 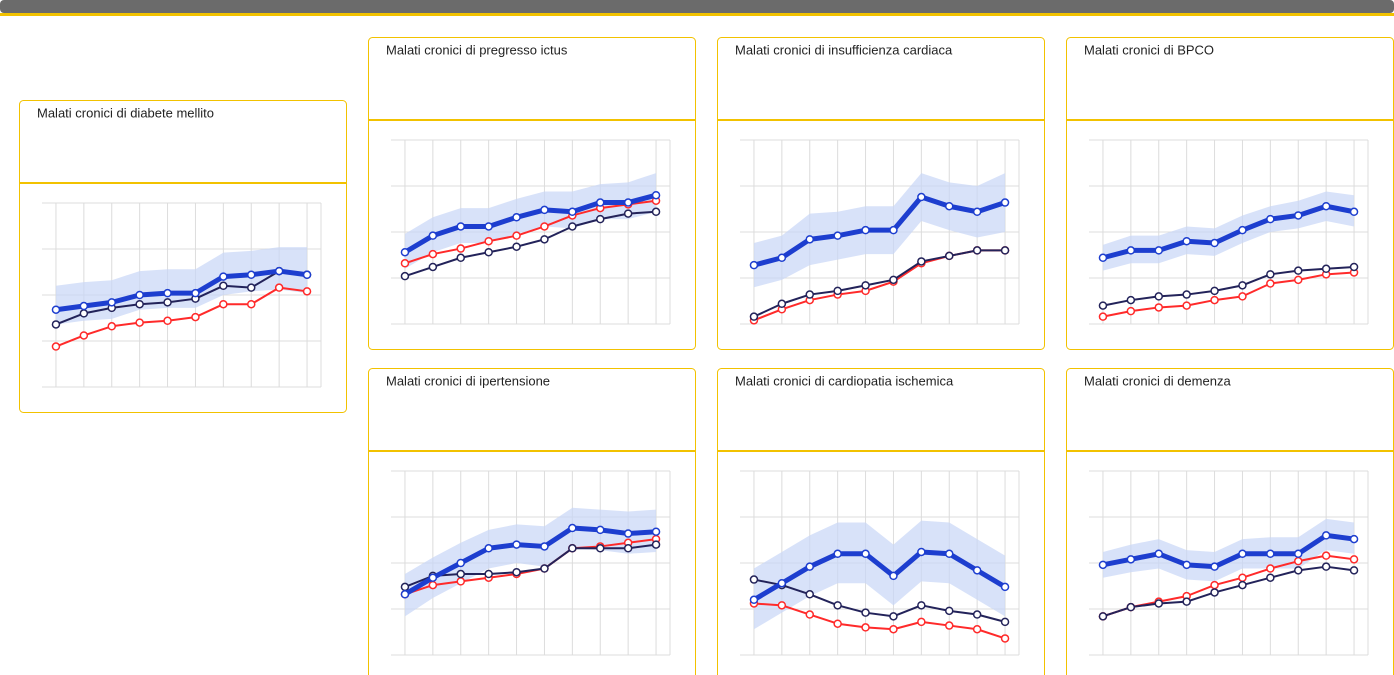 What do you see at coordinates (697, 6) in the screenshot?
I see `top-bar` at bounding box center [697, 6].